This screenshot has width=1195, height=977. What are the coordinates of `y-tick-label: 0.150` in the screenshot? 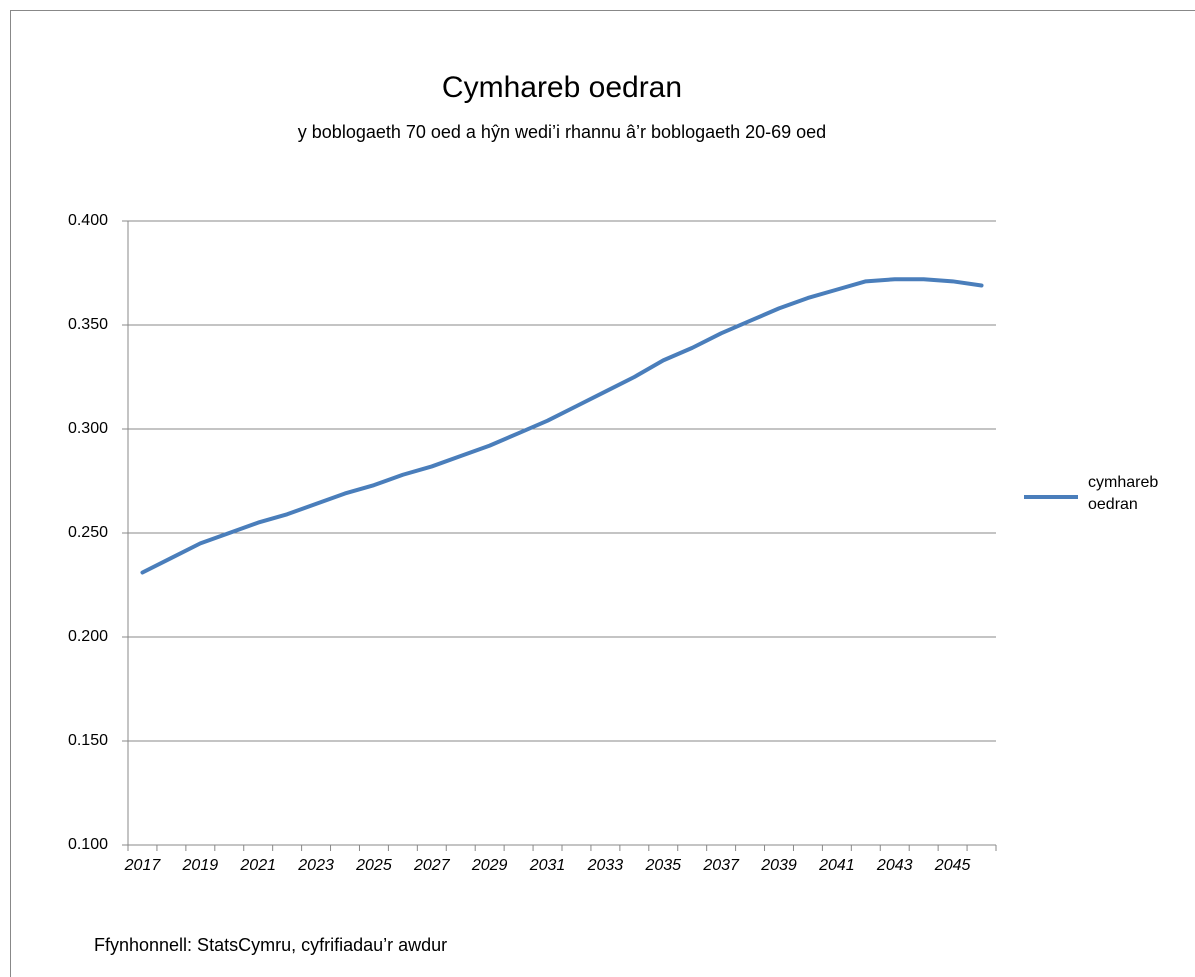 It's located at (88, 740).